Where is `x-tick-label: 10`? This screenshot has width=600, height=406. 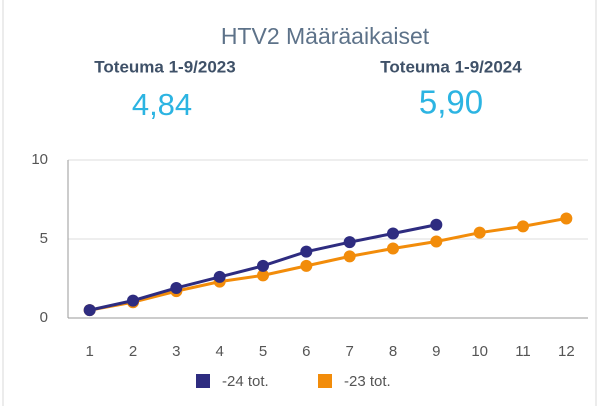
x-tick-label: 10 is located at coordinates (479, 351).